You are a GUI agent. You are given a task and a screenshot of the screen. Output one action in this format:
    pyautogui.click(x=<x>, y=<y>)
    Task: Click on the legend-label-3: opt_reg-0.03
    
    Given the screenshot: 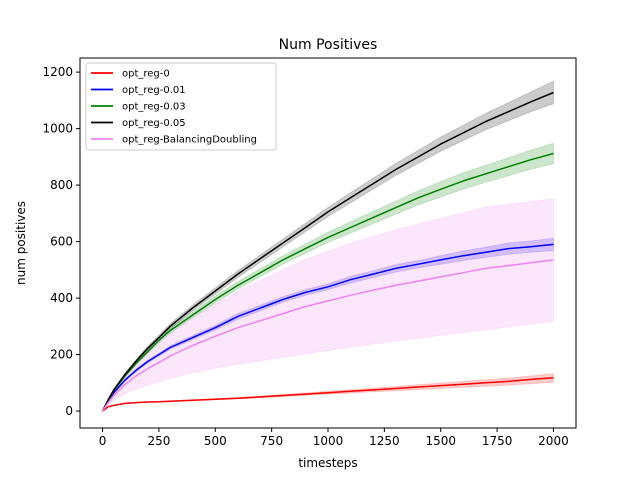 What is the action you would take?
    pyautogui.click(x=154, y=107)
    